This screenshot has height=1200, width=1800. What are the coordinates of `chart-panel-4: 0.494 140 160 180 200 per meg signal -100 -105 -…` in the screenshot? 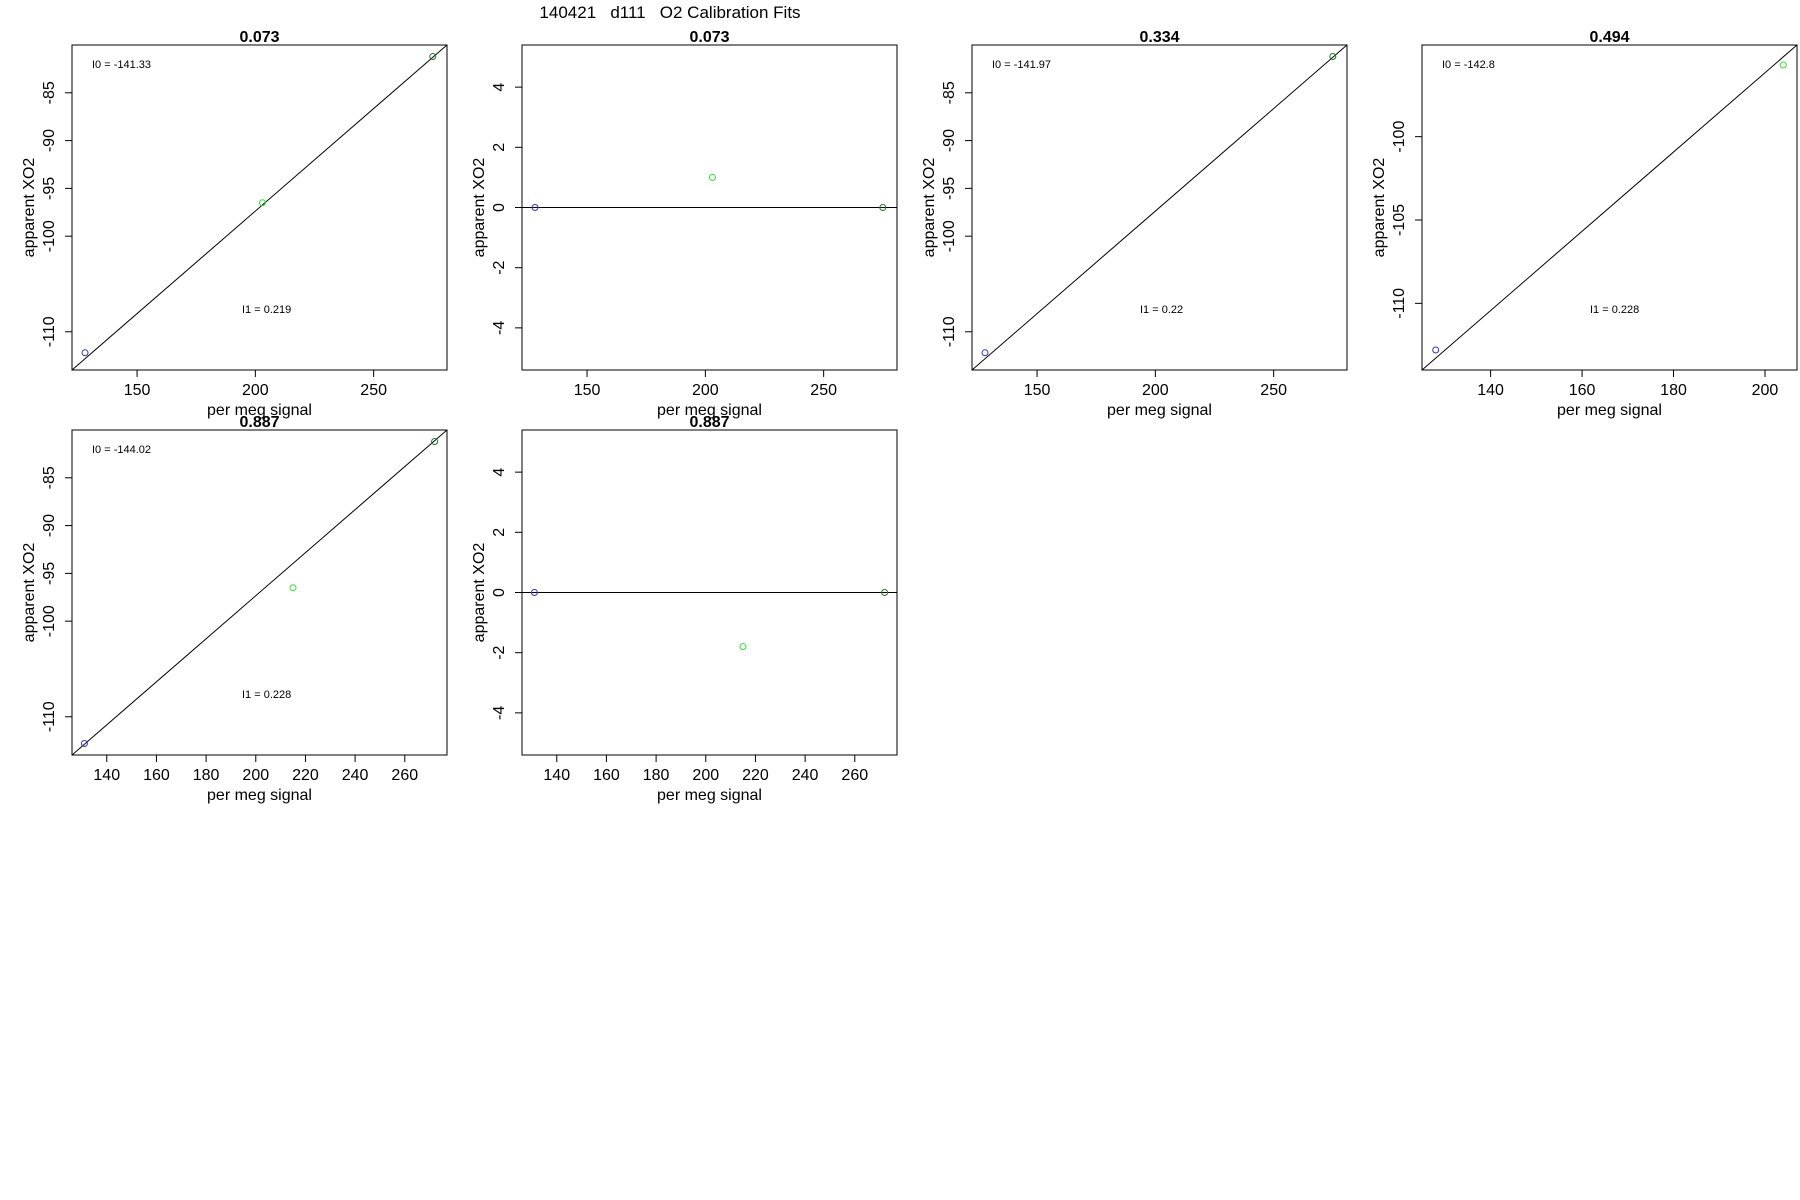 It's located at (1584, 224).